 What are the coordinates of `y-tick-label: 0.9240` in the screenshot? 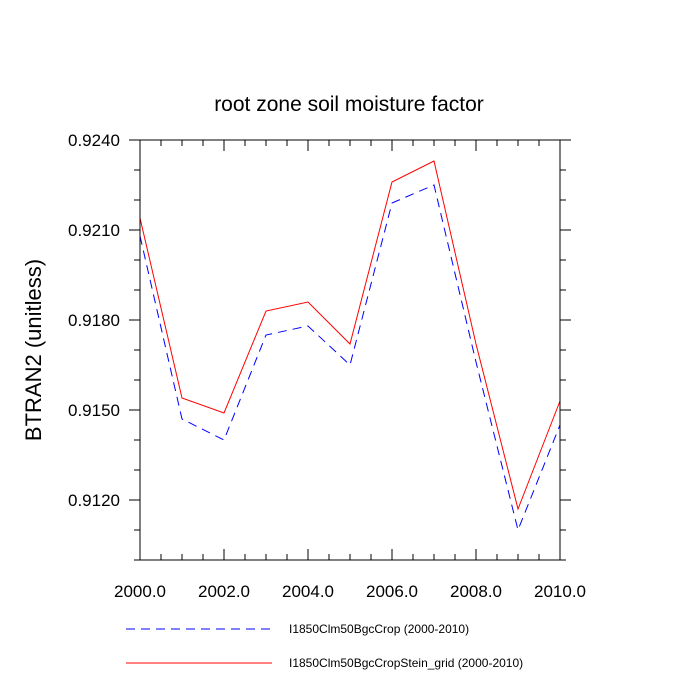 It's located at (94, 140).